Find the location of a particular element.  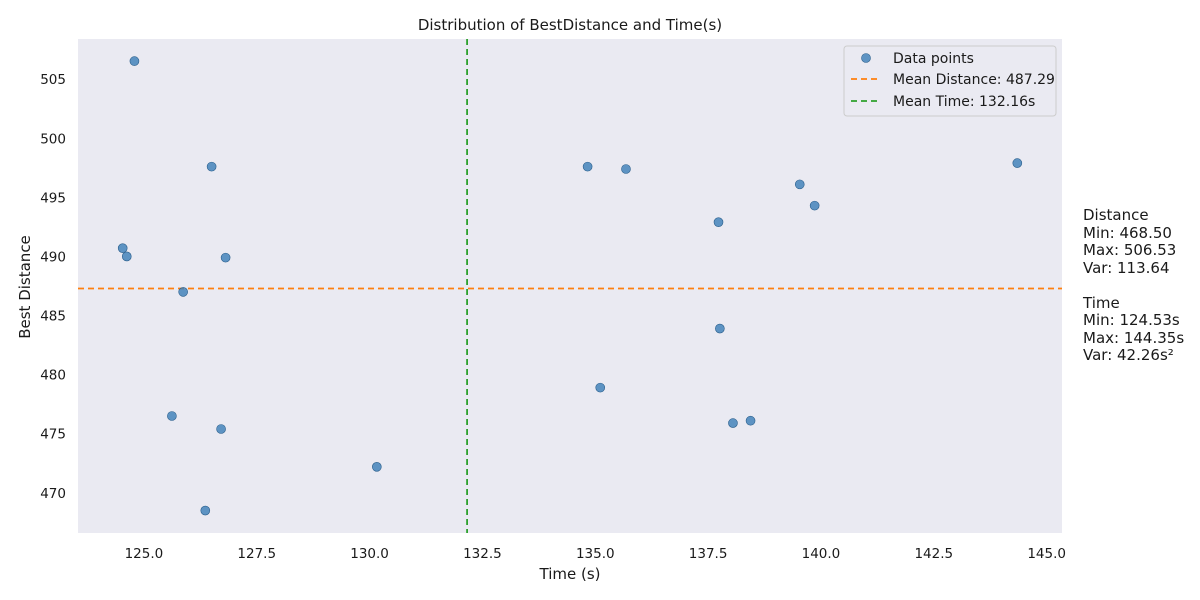

stats-time-max: Max: 144.35s is located at coordinates (1134, 337).